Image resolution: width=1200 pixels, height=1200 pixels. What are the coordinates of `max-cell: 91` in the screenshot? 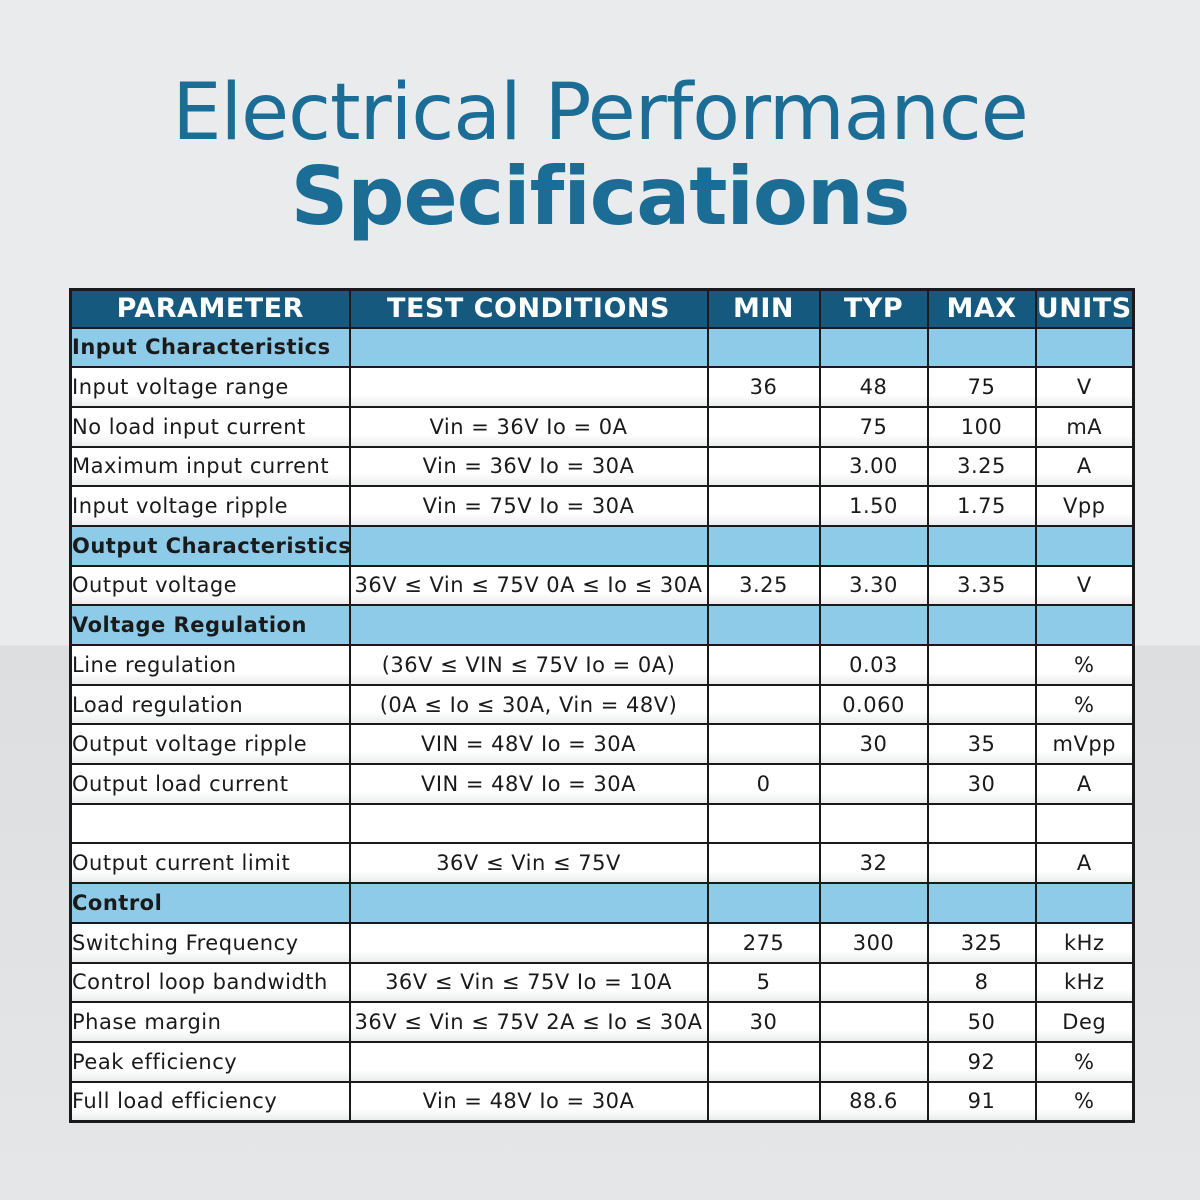 It's located at (981, 1101).